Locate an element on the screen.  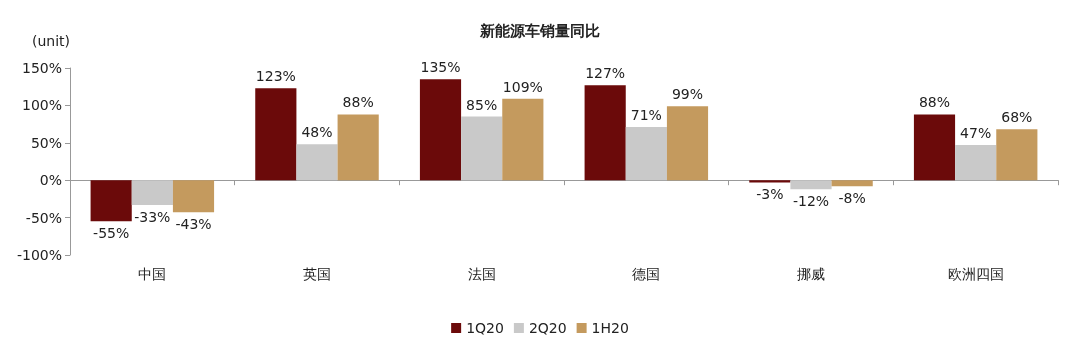
y-tick-label: -50% is located at coordinates (43, 217).